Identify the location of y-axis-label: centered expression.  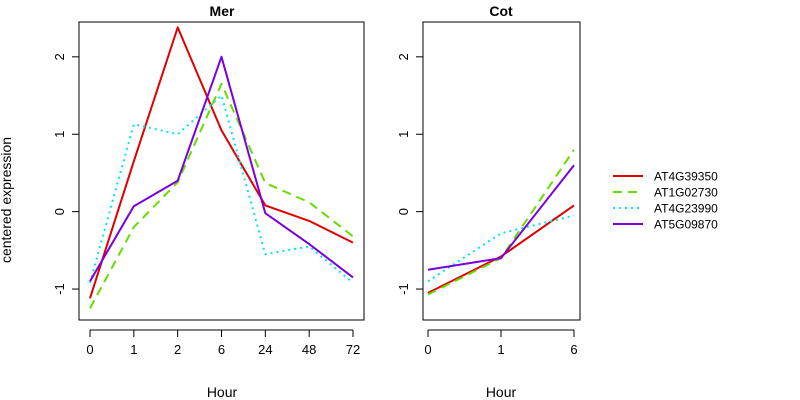
(7, 200).